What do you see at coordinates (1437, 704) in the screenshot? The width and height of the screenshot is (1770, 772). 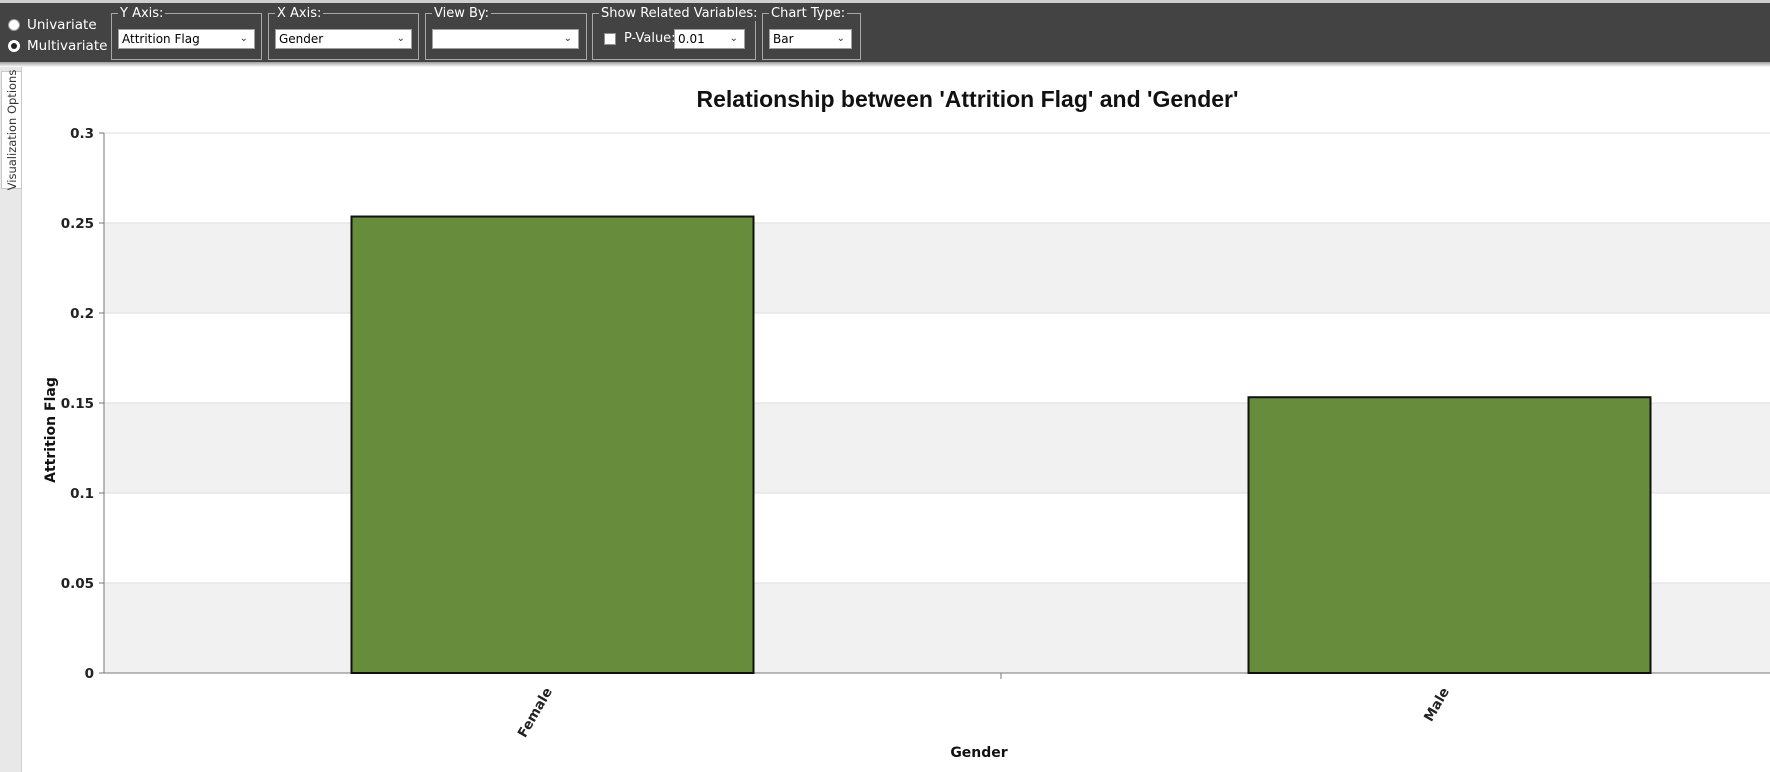 I see `x-tick-label: Male` at bounding box center [1437, 704].